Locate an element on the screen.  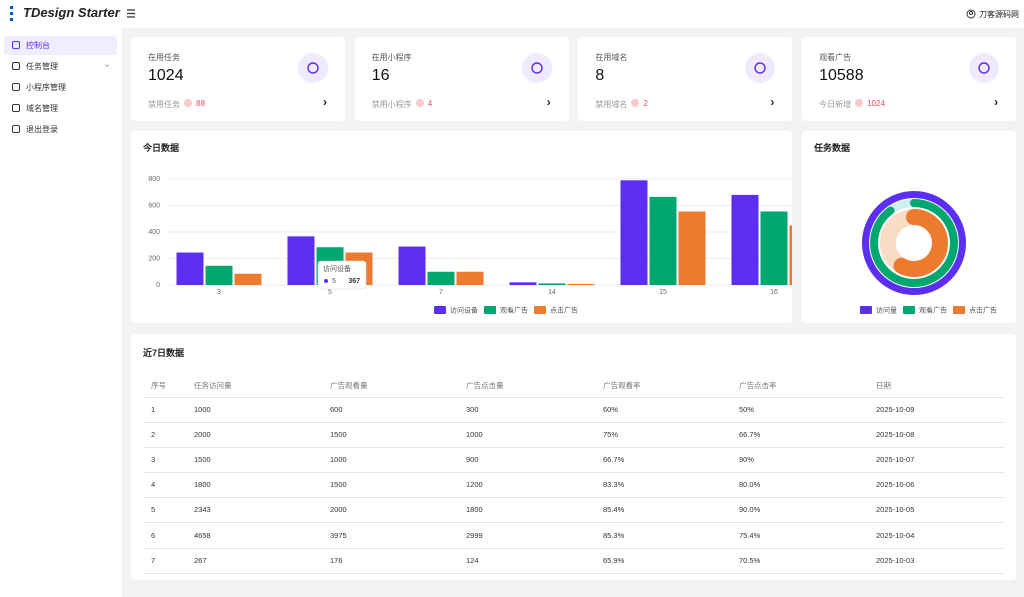
x-tick-label: 16 is located at coordinates (774, 292).